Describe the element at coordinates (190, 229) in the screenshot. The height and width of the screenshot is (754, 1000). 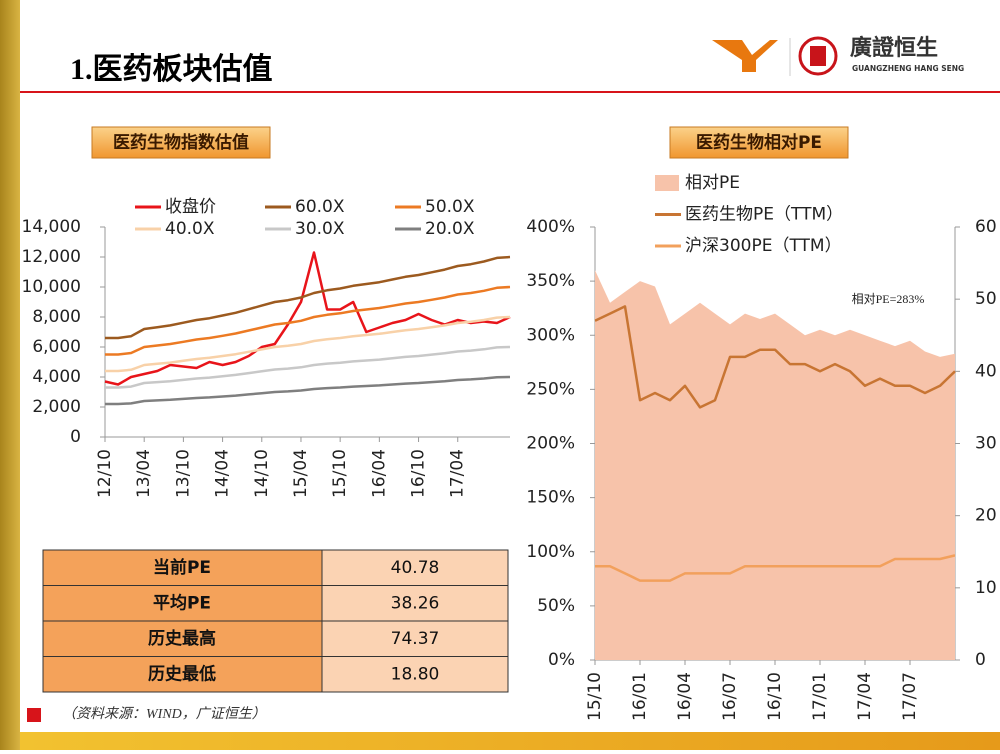
I see `legend-label: 40.0X` at that location.